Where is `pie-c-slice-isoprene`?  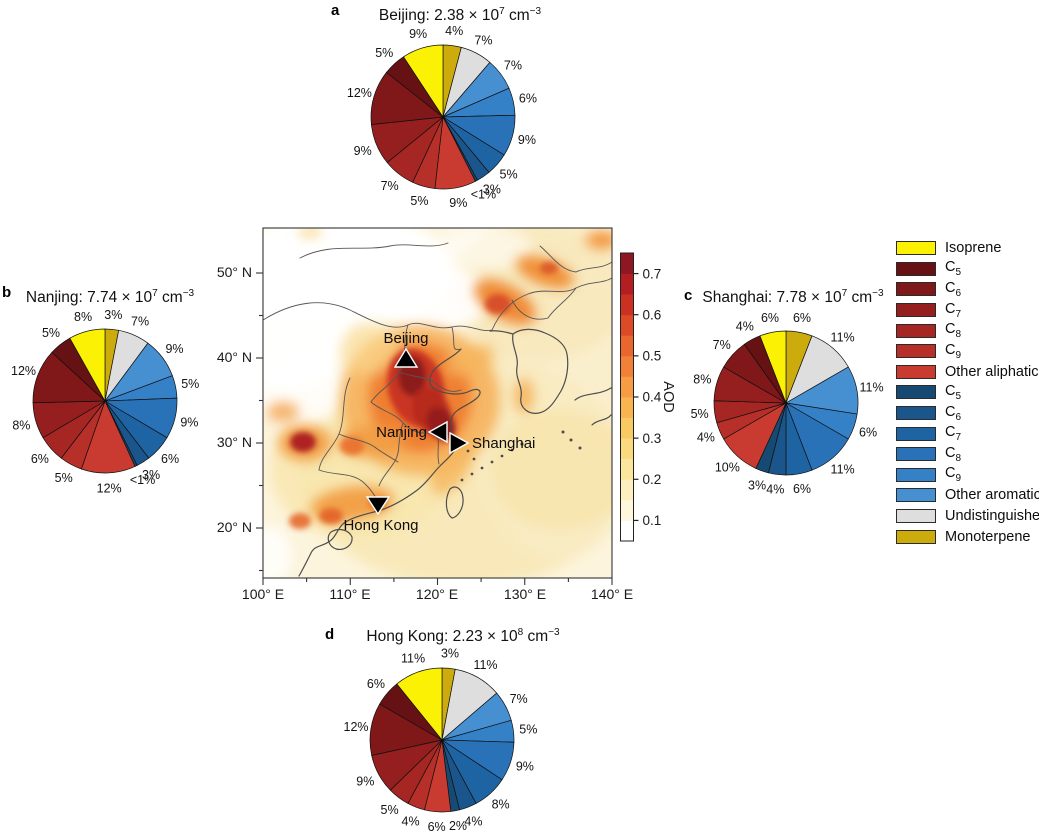 pie-c-slice-isoprene is located at coordinates (773, 367).